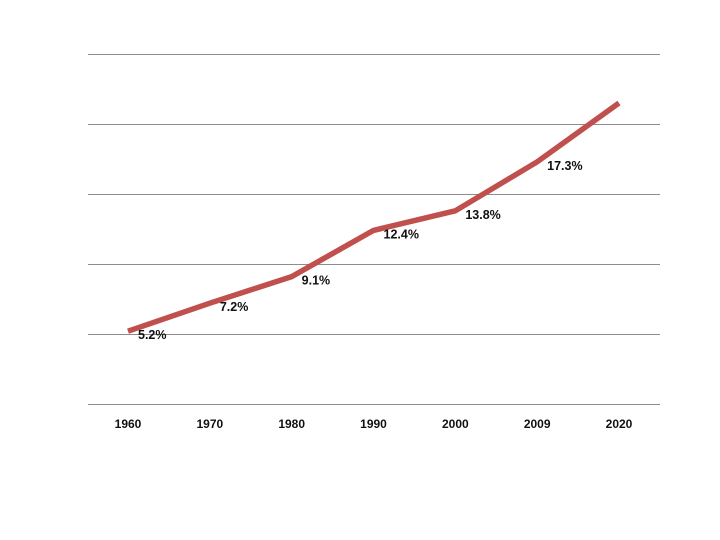  I want to click on data-label: 9.1%, so click(316, 281).